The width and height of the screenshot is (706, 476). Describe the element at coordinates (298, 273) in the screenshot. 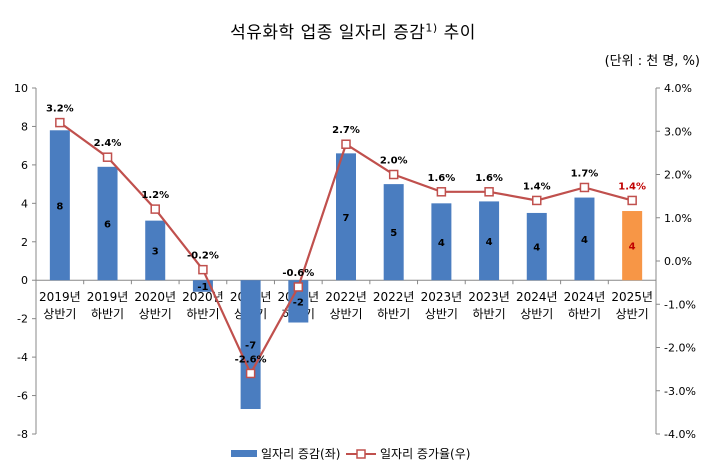

I see `line-value-label: -0.6%` at that location.